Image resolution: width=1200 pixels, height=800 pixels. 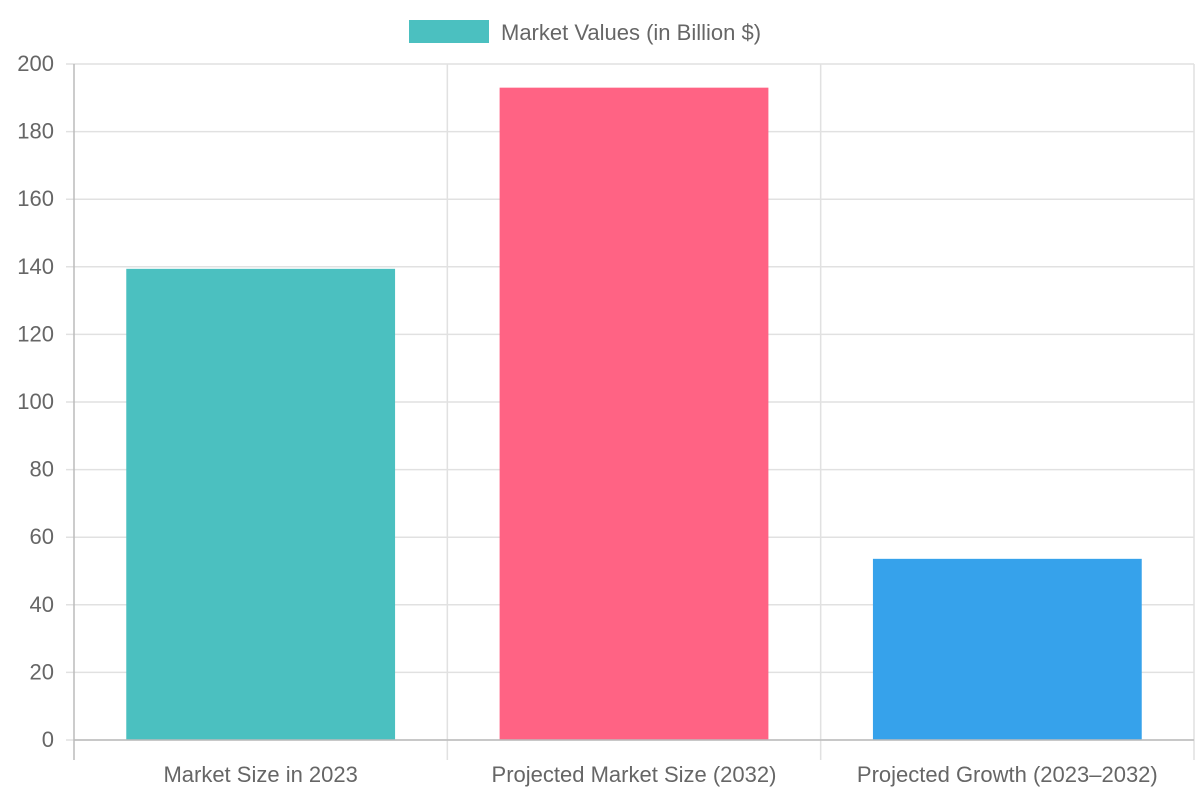 I want to click on y-tick-label: 140, so click(x=35, y=266).